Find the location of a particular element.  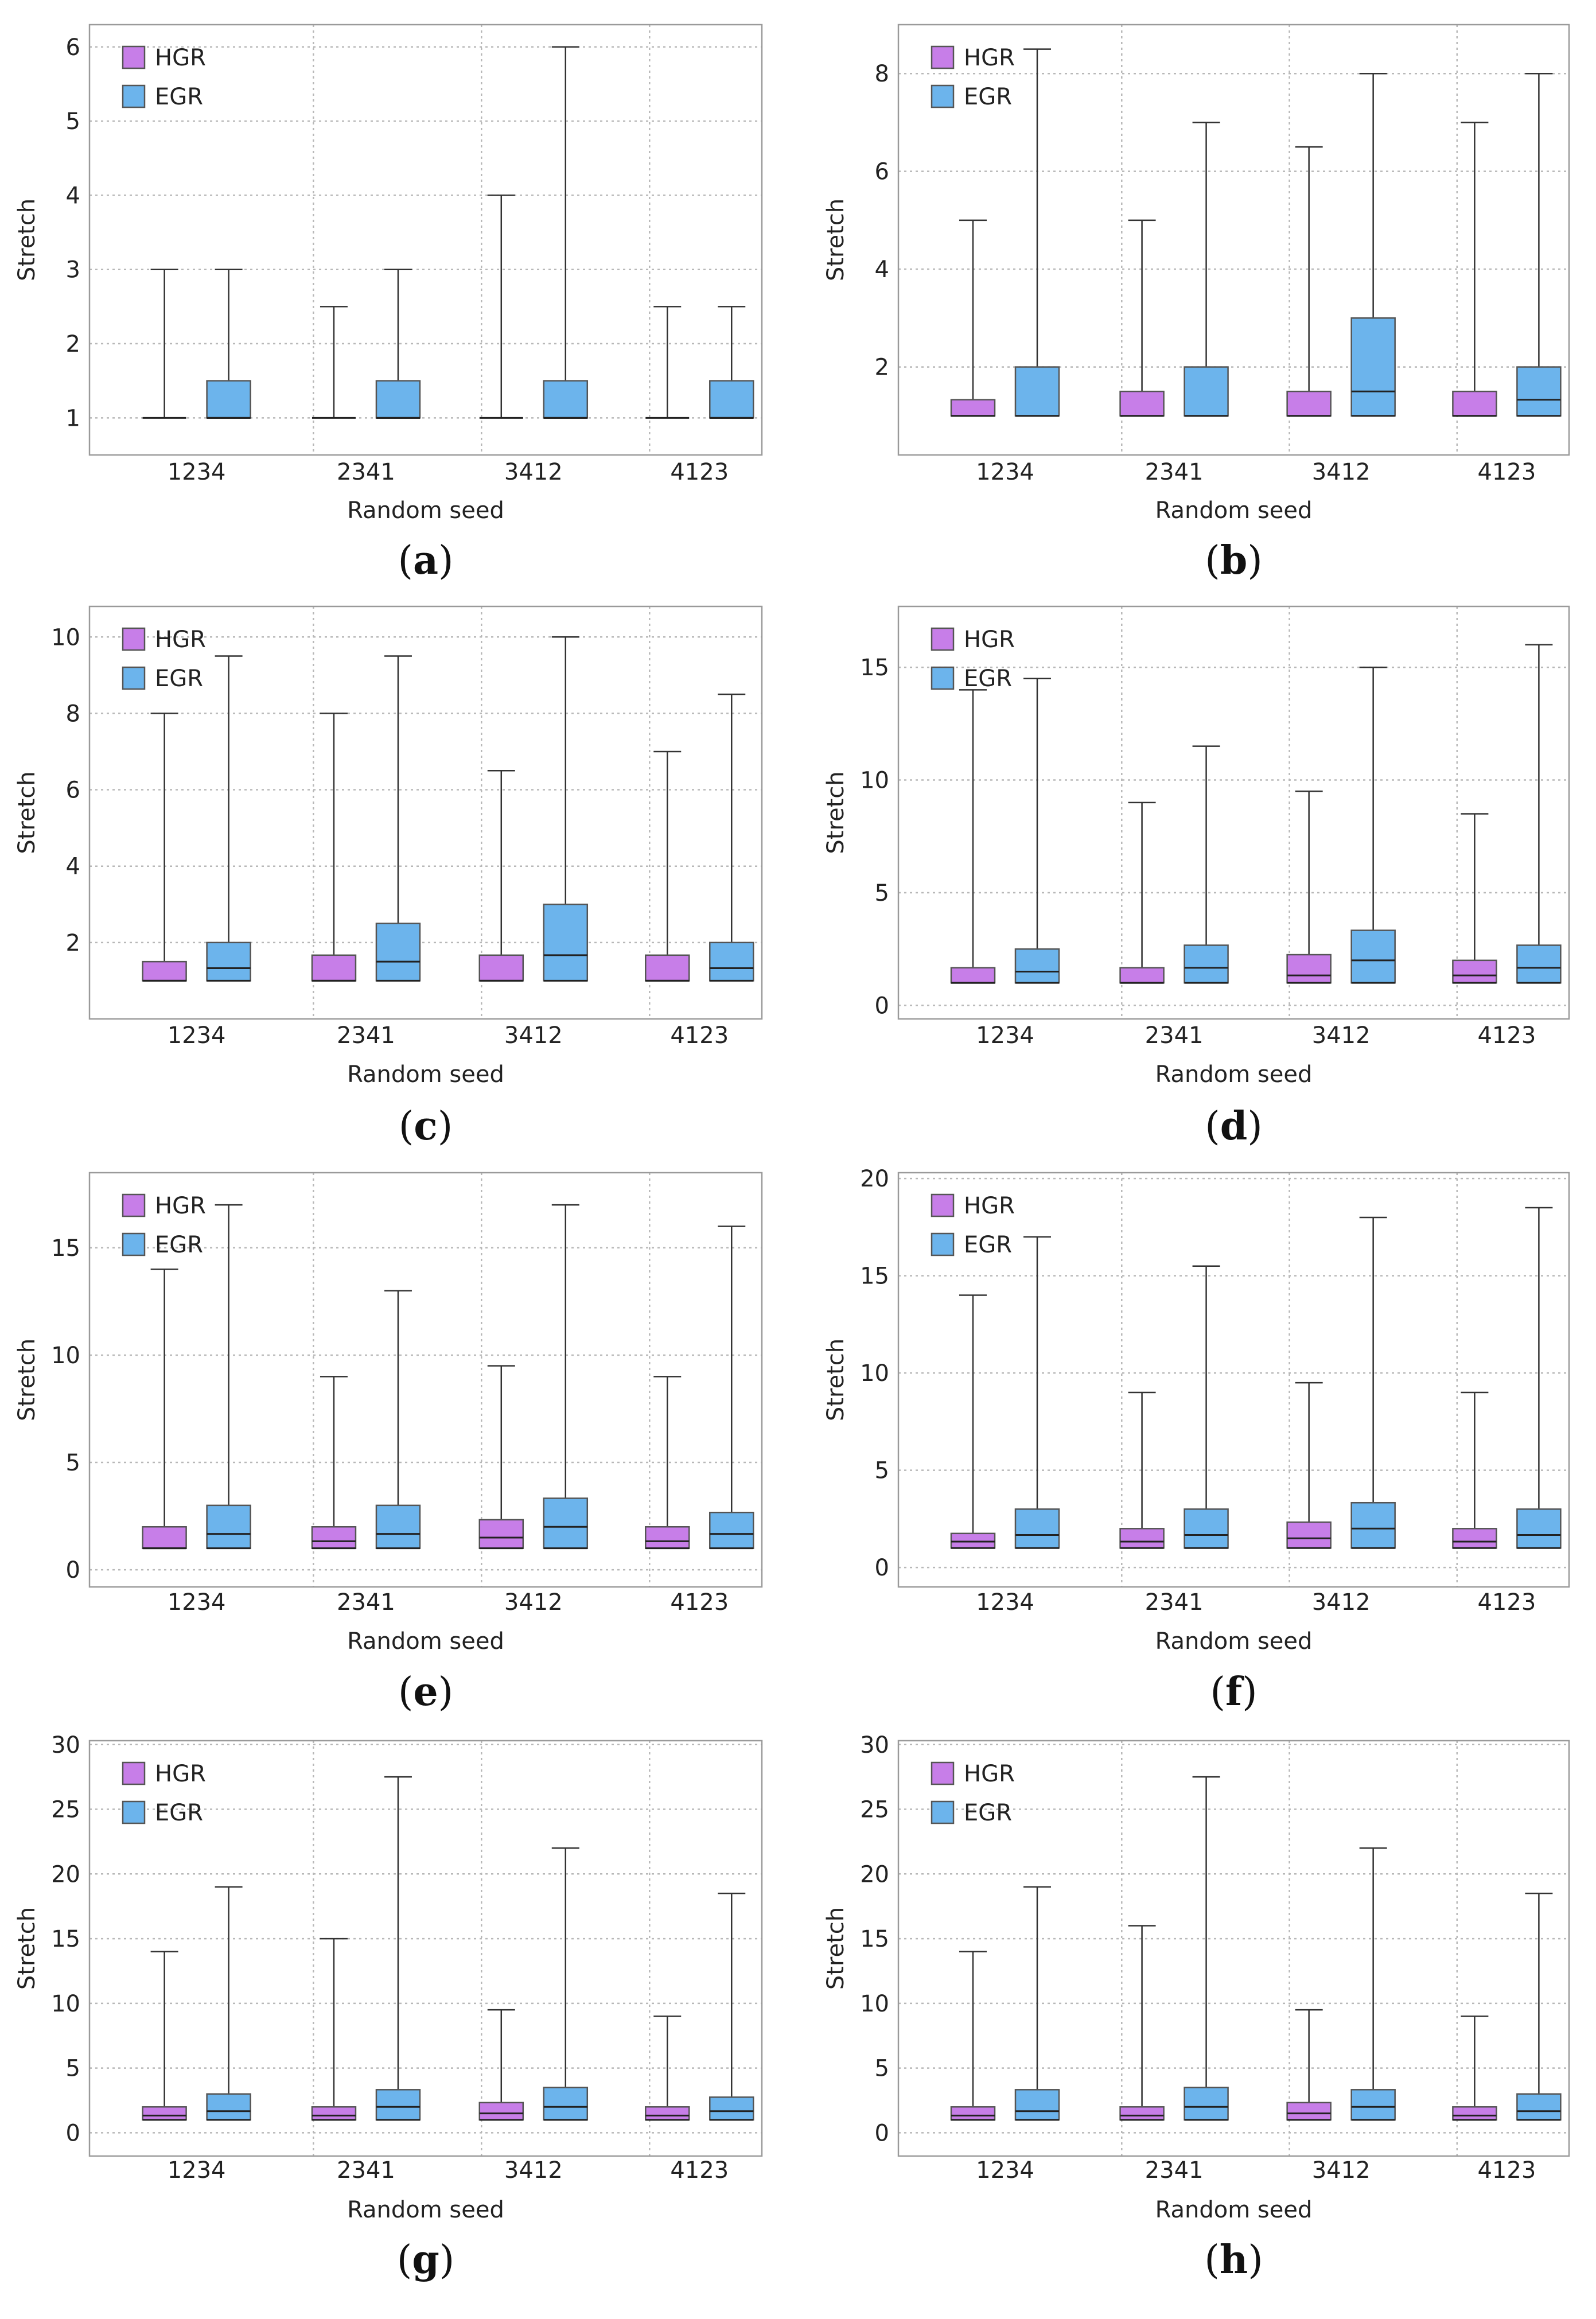

legend-swatch-hgr is located at coordinates (943, 57).